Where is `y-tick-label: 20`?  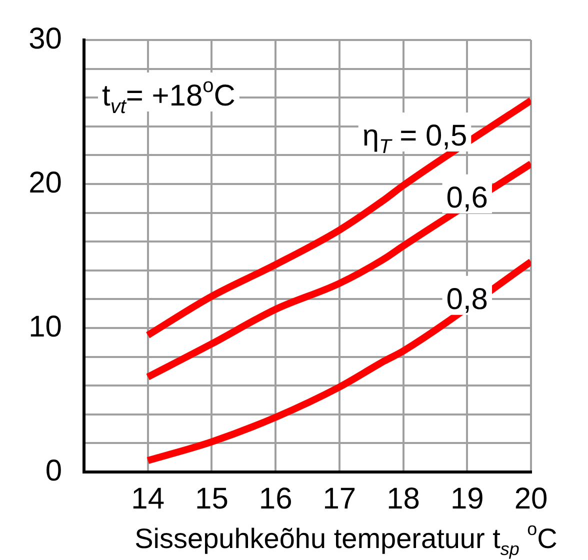
y-tick-label: 20 is located at coordinates (45, 183).